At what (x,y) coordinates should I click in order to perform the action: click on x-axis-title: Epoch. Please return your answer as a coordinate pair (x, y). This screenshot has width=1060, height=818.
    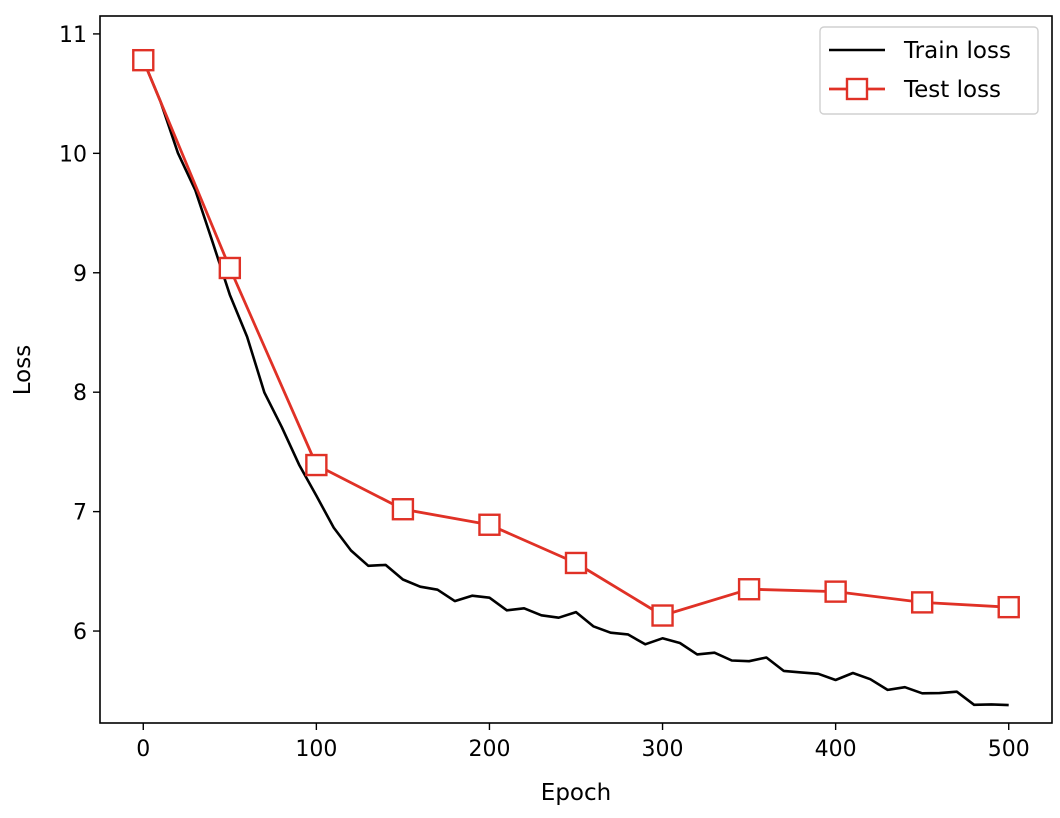
    Looking at the image, I should click on (576, 793).